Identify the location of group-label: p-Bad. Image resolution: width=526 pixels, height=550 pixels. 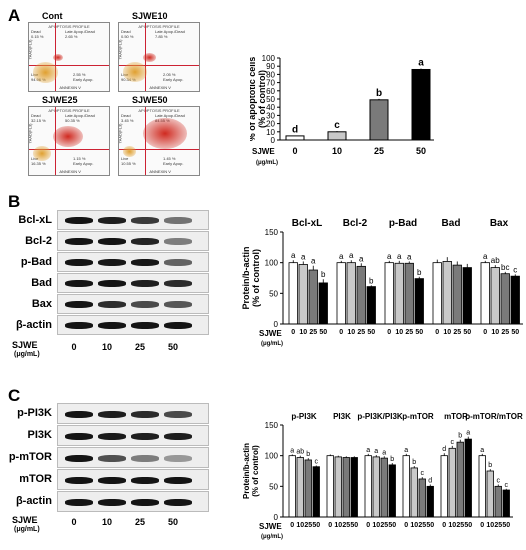
(403, 223).